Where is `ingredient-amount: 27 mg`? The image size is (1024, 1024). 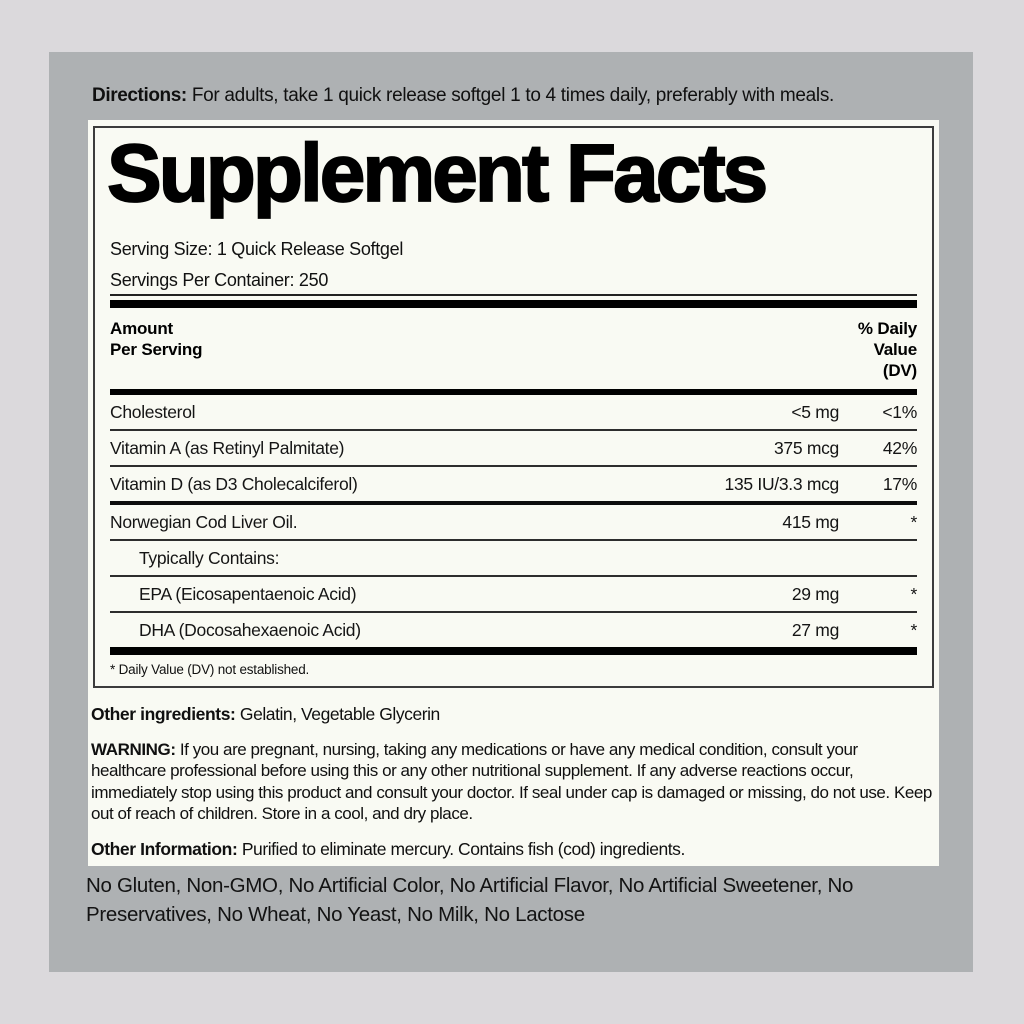 ingredient-amount: 27 mg is located at coordinates (815, 629).